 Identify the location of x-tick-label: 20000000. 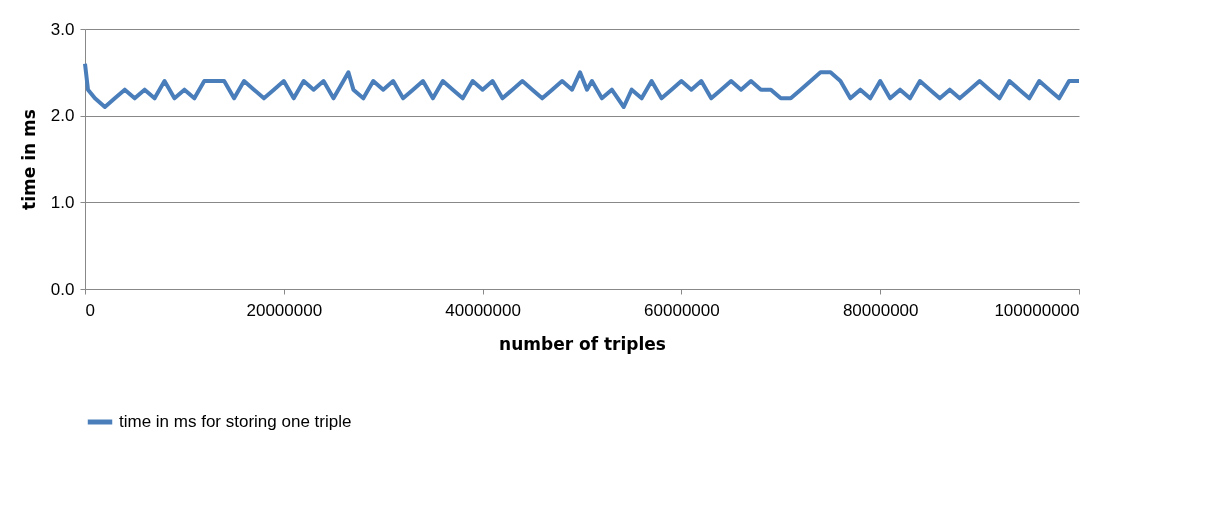
(284, 310).